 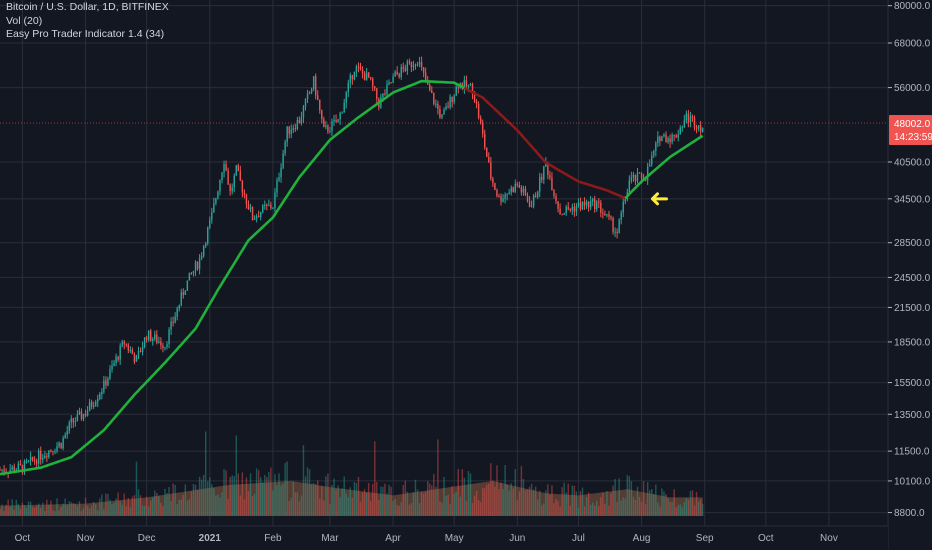 What do you see at coordinates (24, 20) in the screenshot?
I see `volume-indicator-label: Vol (20)` at bounding box center [24, 20].